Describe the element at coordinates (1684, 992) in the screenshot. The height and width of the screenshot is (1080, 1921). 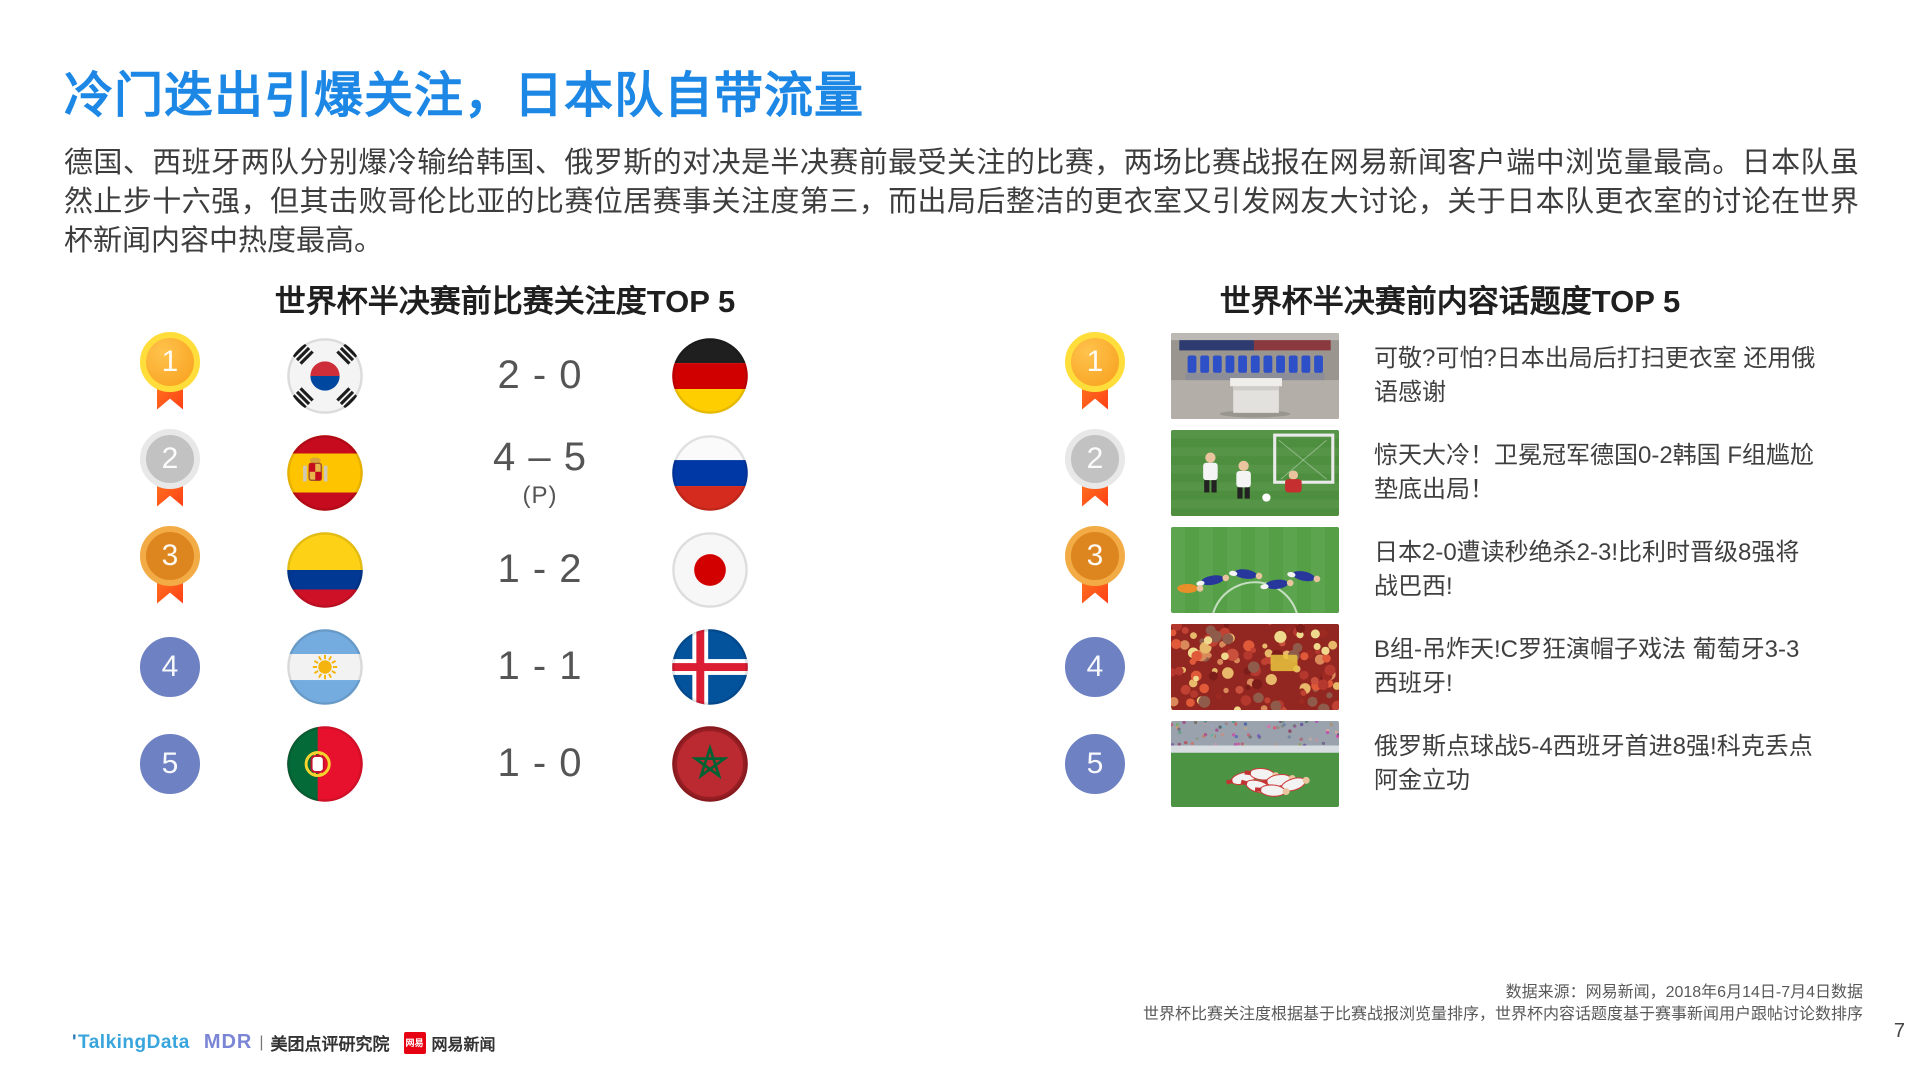
I see `data-source-line1: 数据来源：网易新闻，2018年6月14日-7月4日数据` at that location.